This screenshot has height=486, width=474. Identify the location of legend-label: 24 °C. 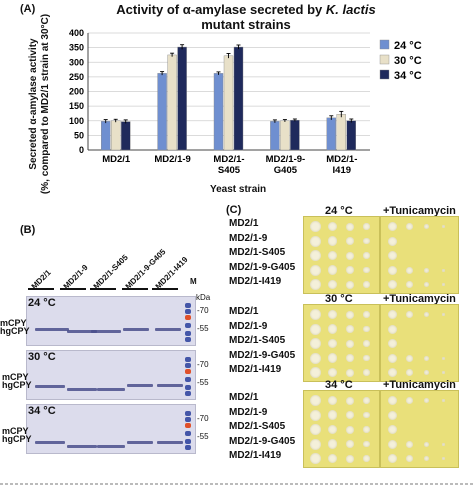
(408, 46).